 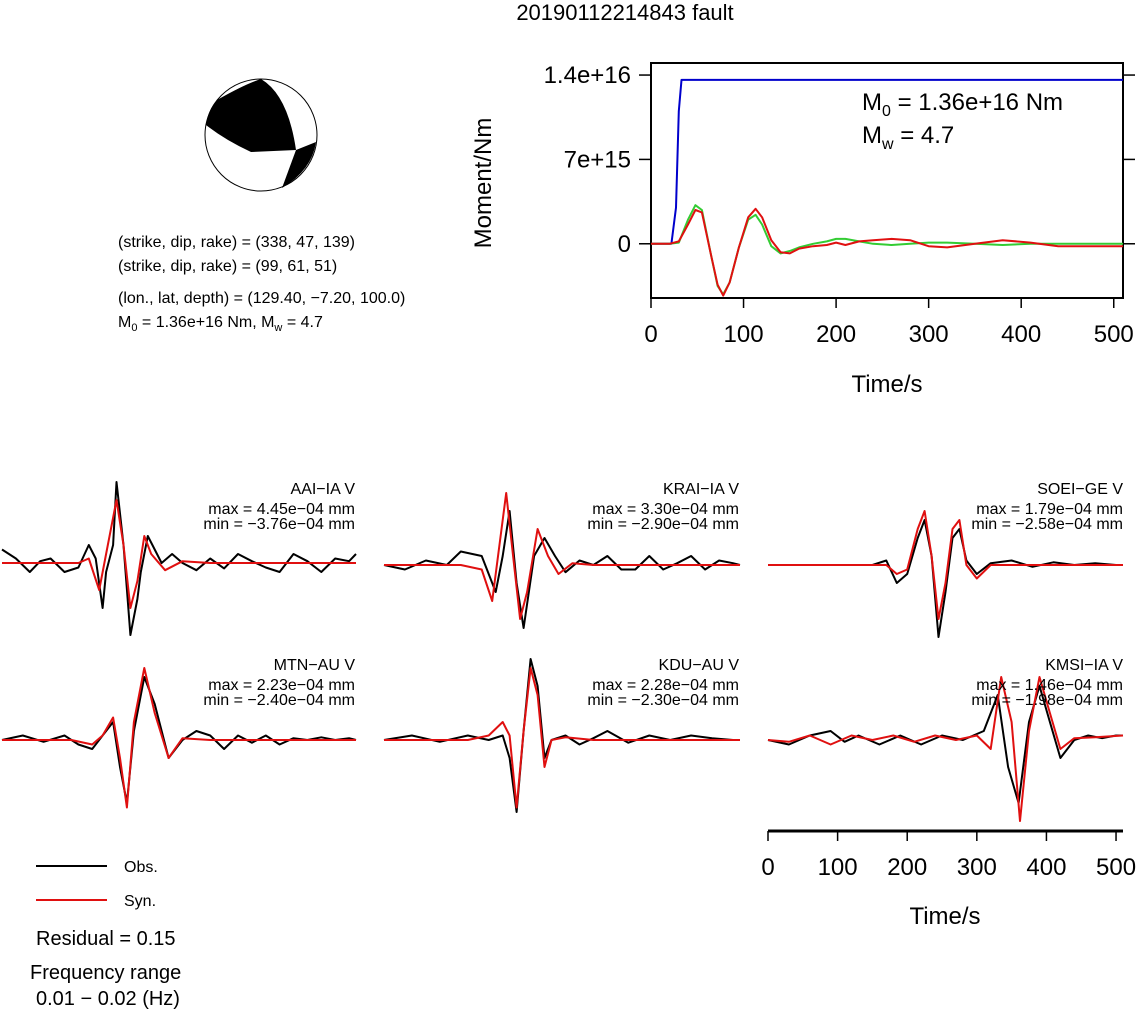 What do you see at coordinates (220, 324) in the screenshot?
I see `mechanism-moment-line: M0 = 1.36e+16 Nm, Mw = 4.7` at bounding box center [220, 324].